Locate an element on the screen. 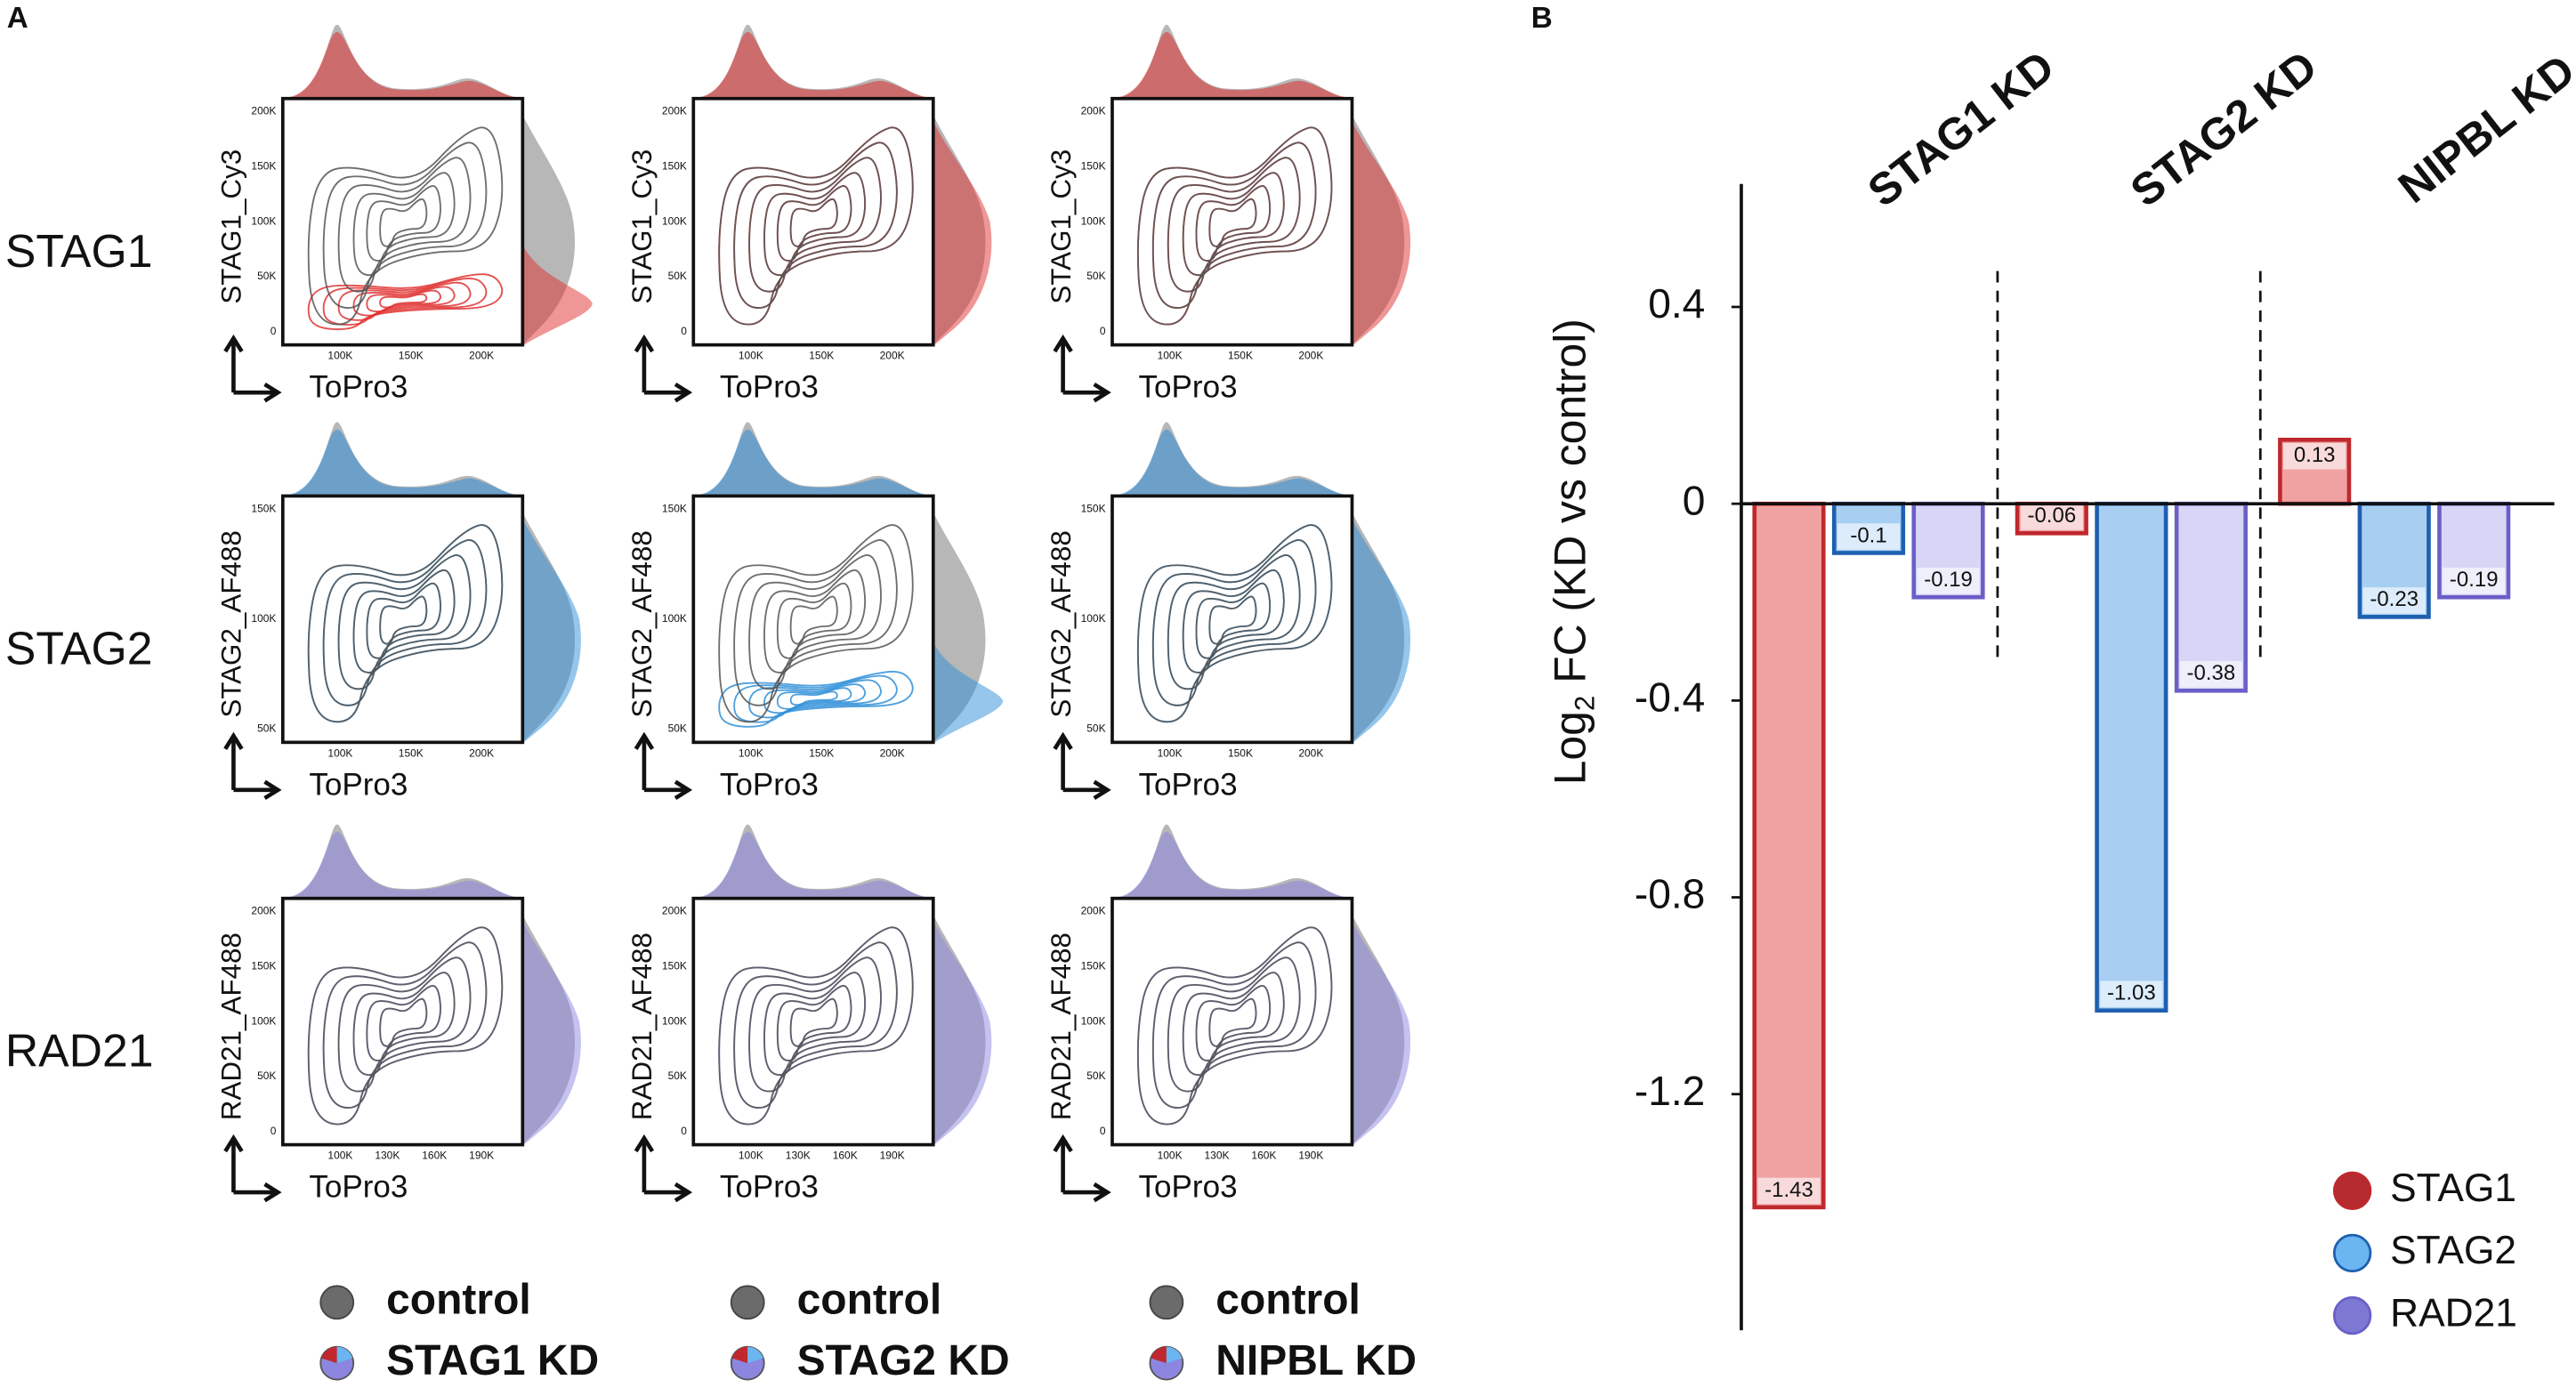 The height and width of the screenshot is (1396, 2576). legend-label: NIPBL KD is located at coordinates (1316, 1360).